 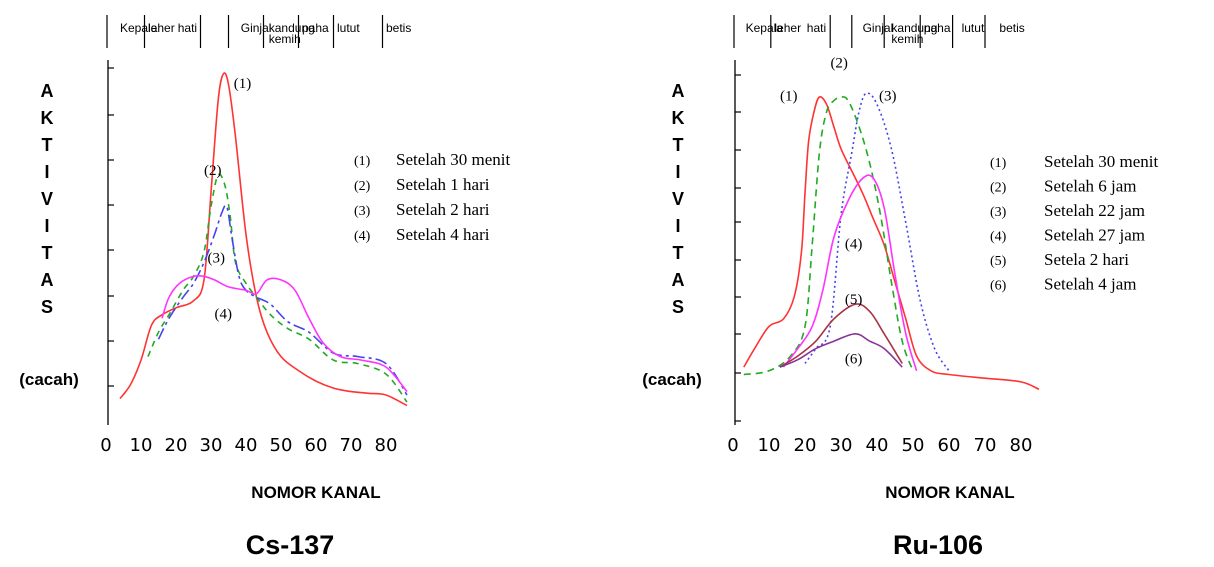 I want to click on legend-text: Setelah 27 jam, so click(x=1094, y=235).